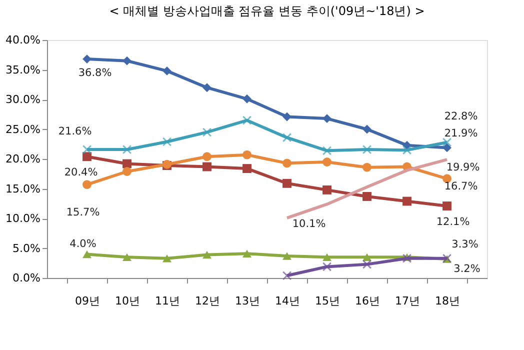 The height and width of the screenshot is (350, 524). Describe the element at coordinates (26, 248) in the screenshot. I see `y-tick-label: 5.0%` at that location.